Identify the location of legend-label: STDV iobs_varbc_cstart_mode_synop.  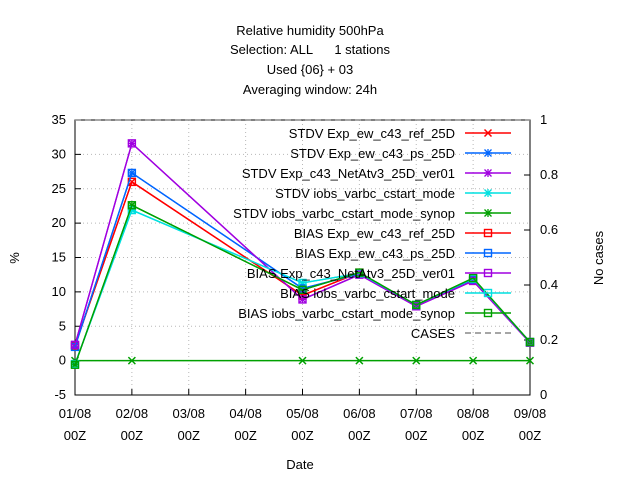
(344, 213).